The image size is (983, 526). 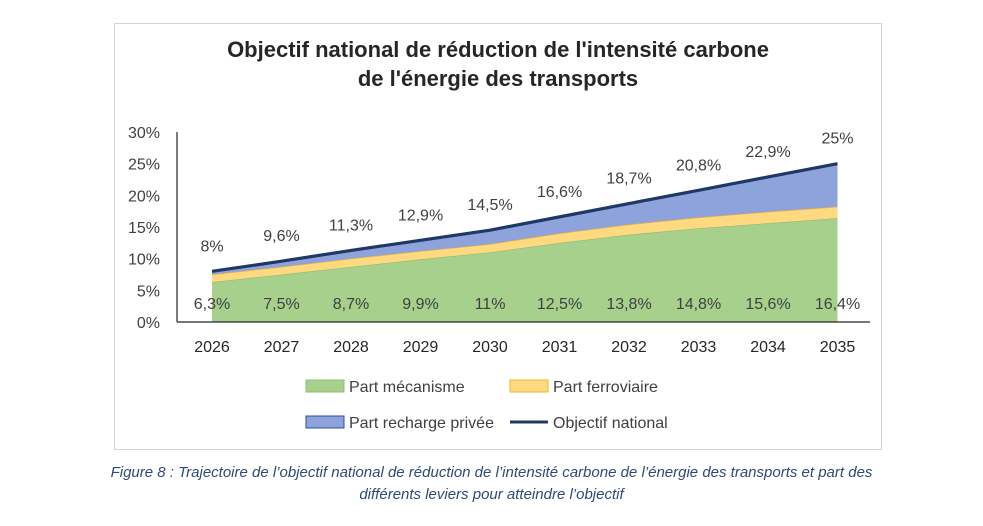 What do you see at coordinates (282, 347) in the screenshot?
I see `x-tick-label: 2027` at bounding box center [282, 347].